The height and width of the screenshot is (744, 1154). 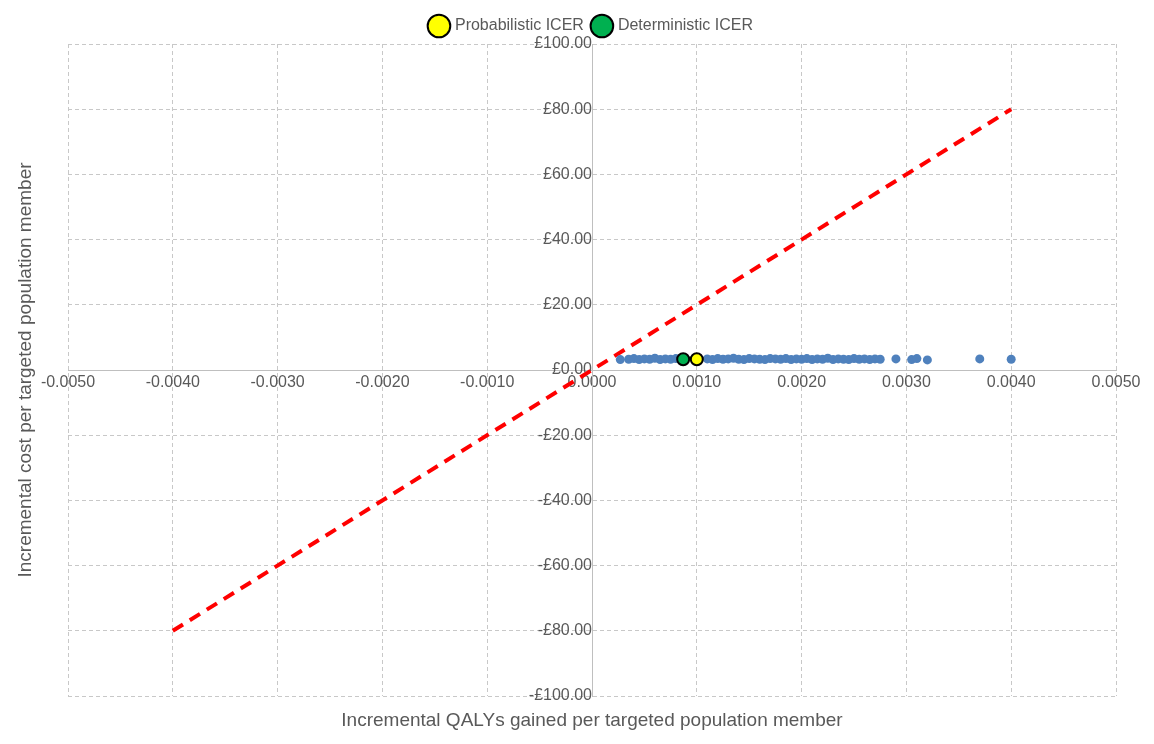 I want to click on legend-label: Probabilistic ICER, so click(x=519, y=25).